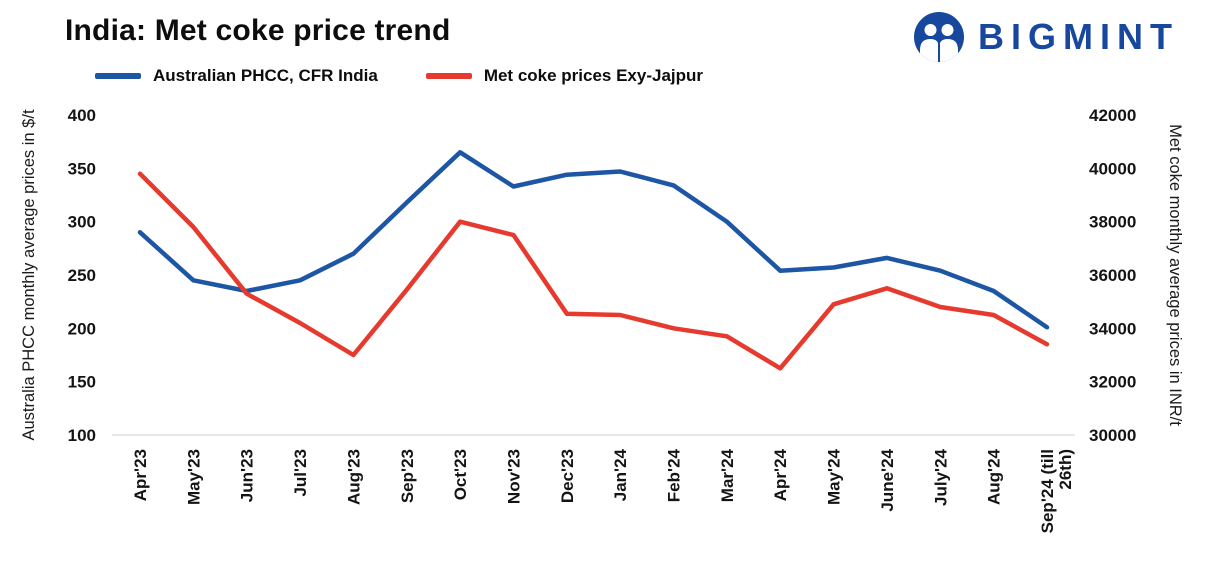 This screenshot has width=1205, height=567. I want to click on x-axis-tick-label: Apr'24, so click(780, 474).